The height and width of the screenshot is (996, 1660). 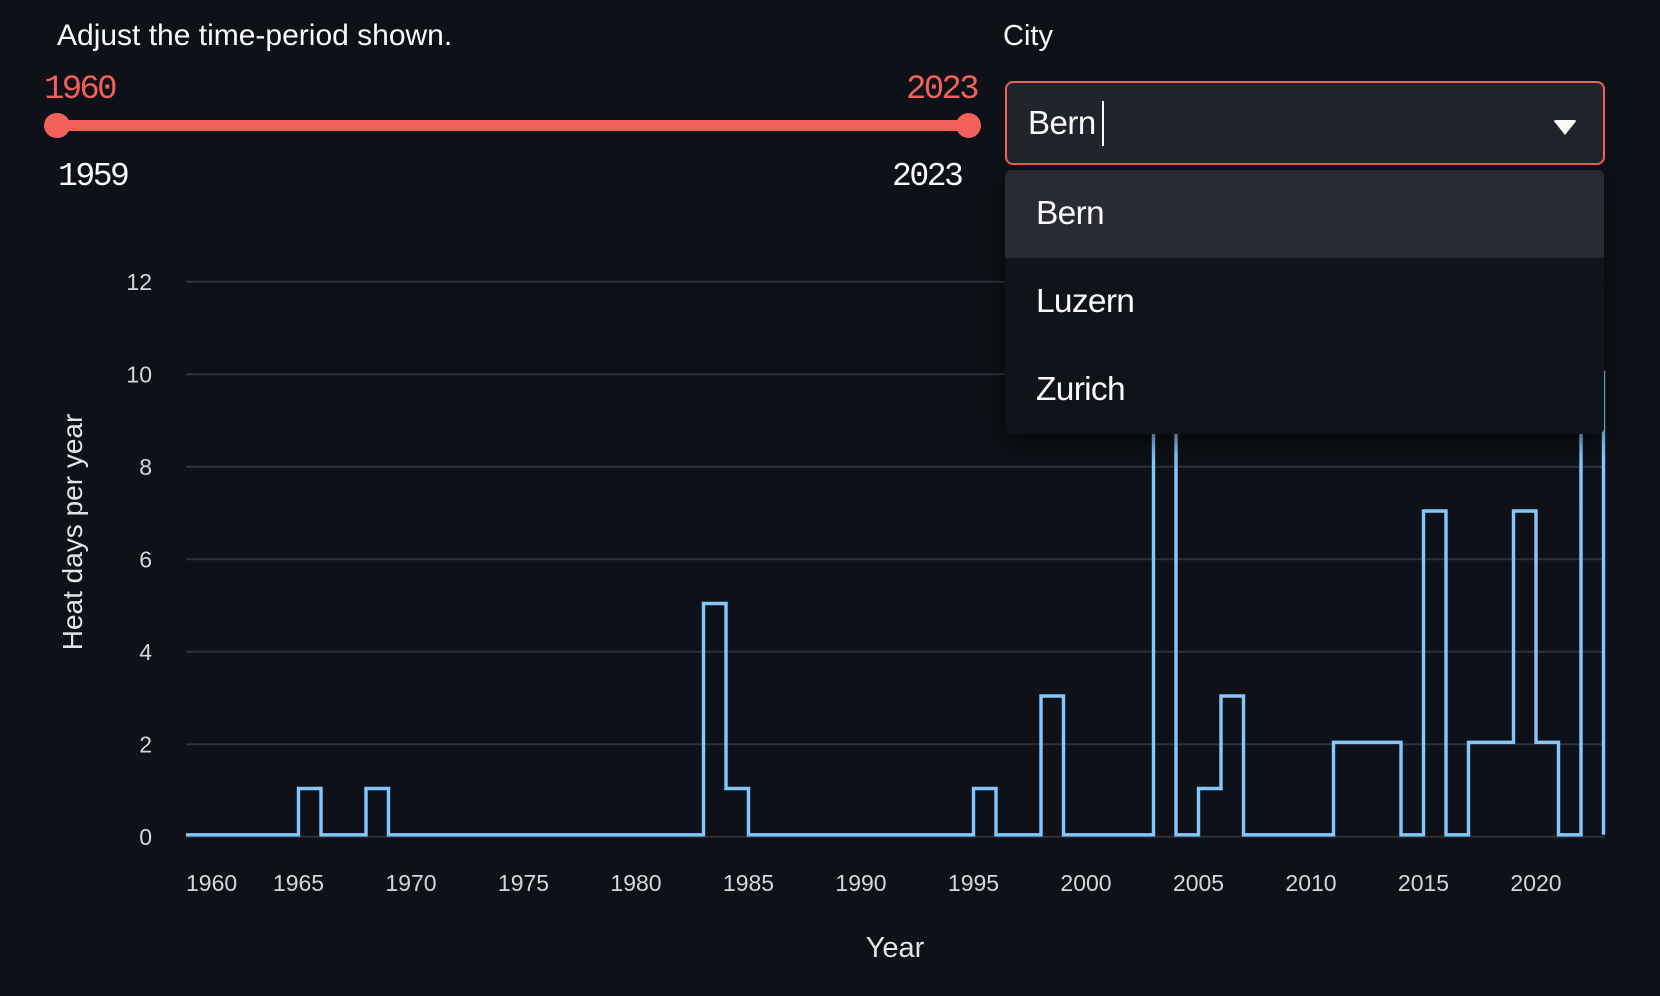 What do you see at coordinates (1535, 883) in the screenshot?
I see `svg-text: 2020` at bounding box center [1535, 883].